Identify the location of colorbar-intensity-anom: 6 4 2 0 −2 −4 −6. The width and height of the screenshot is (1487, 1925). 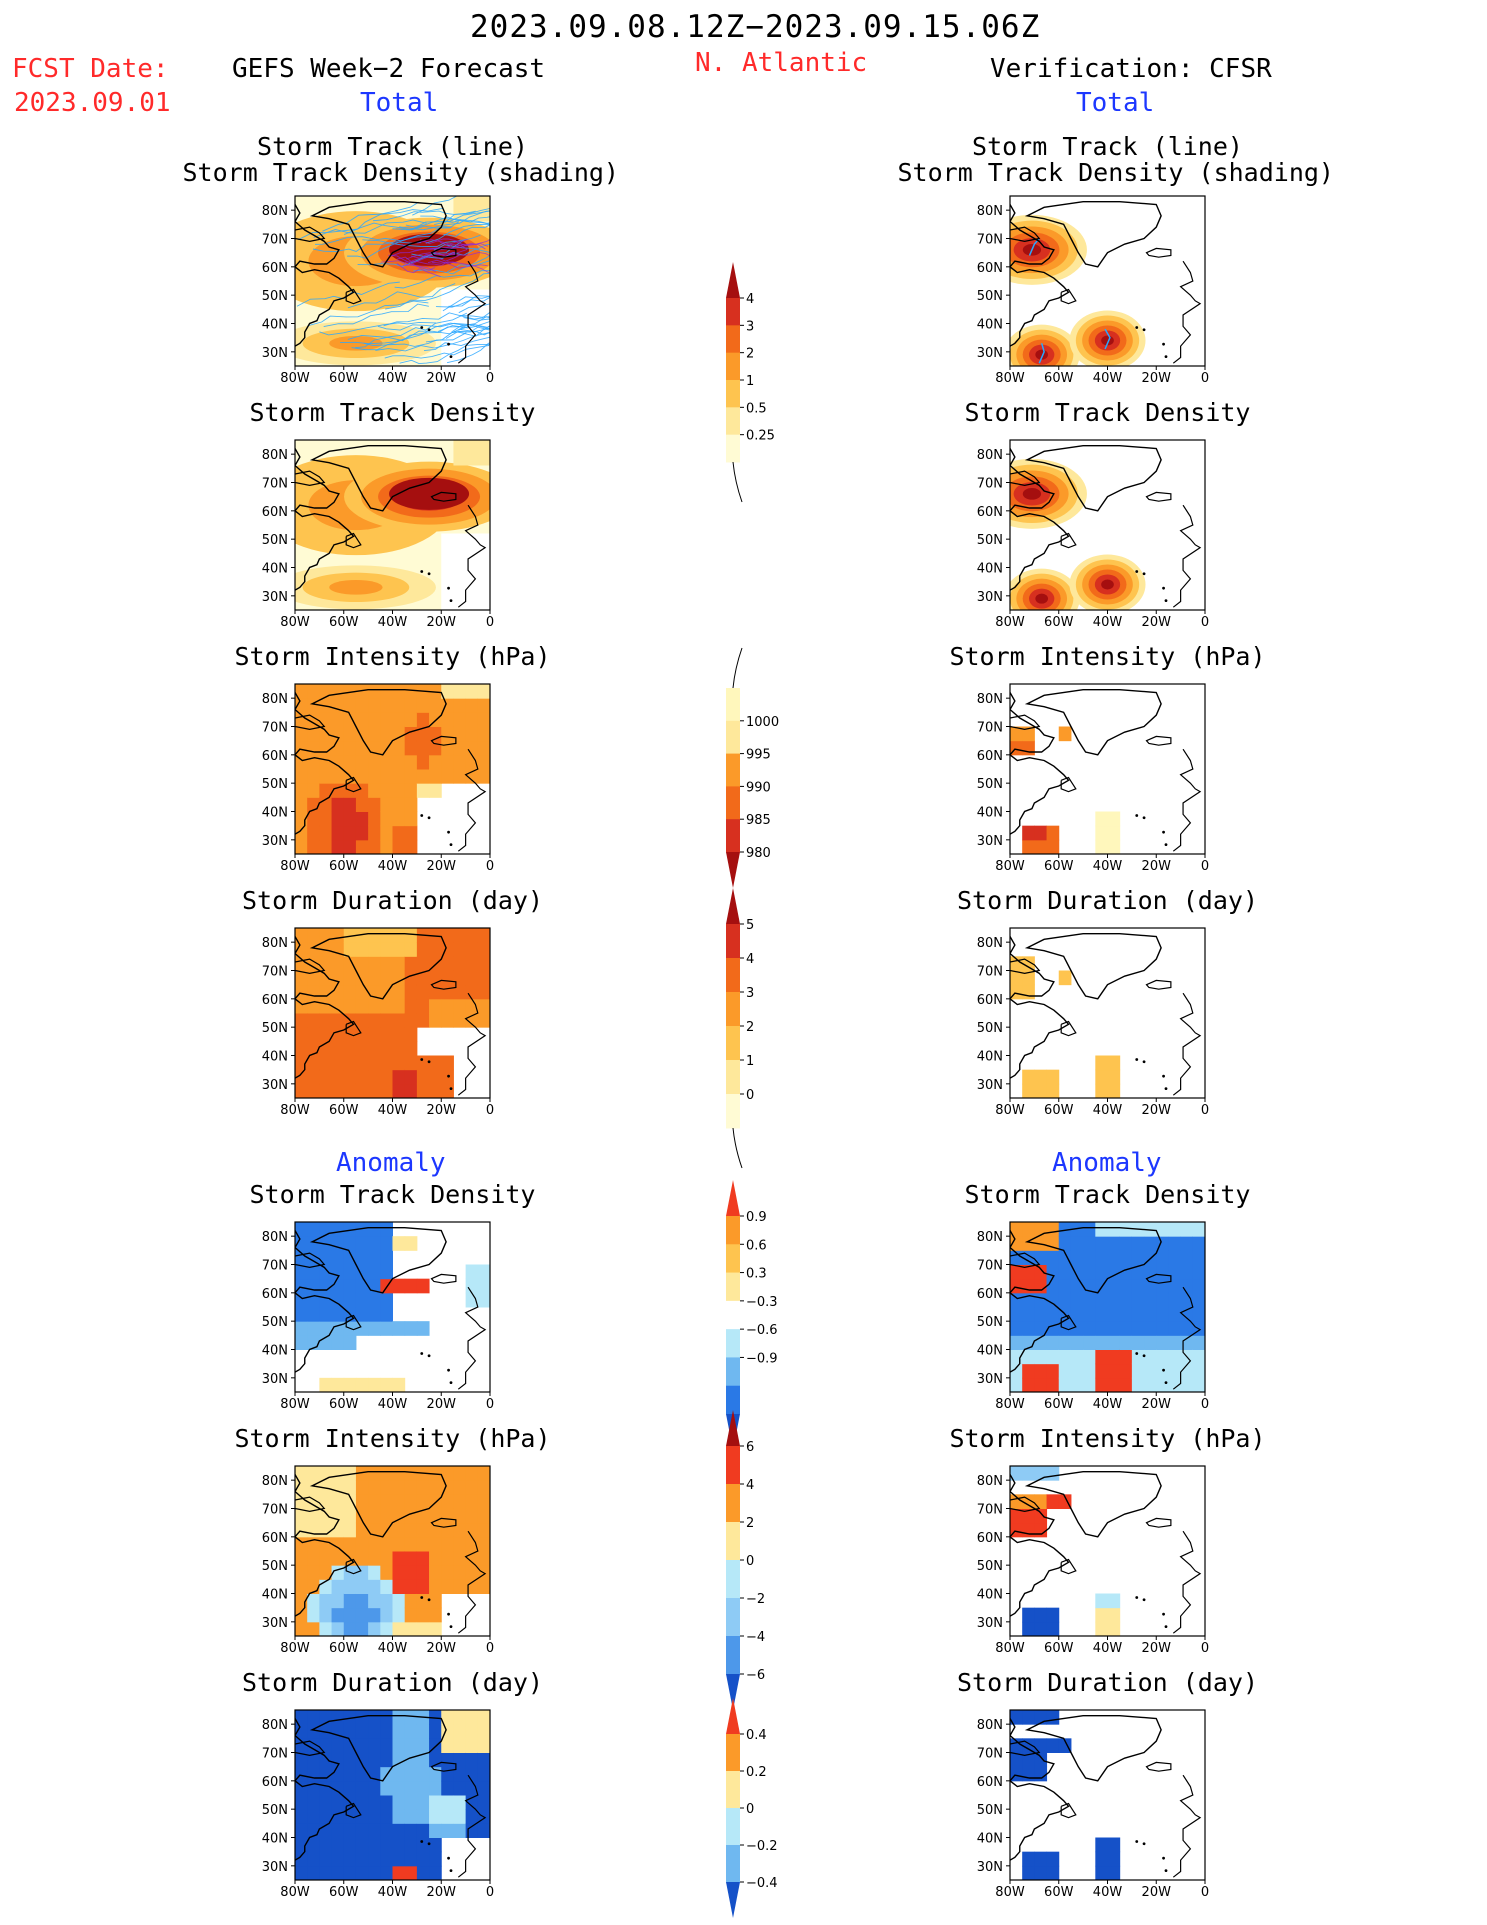
(777, 1560).